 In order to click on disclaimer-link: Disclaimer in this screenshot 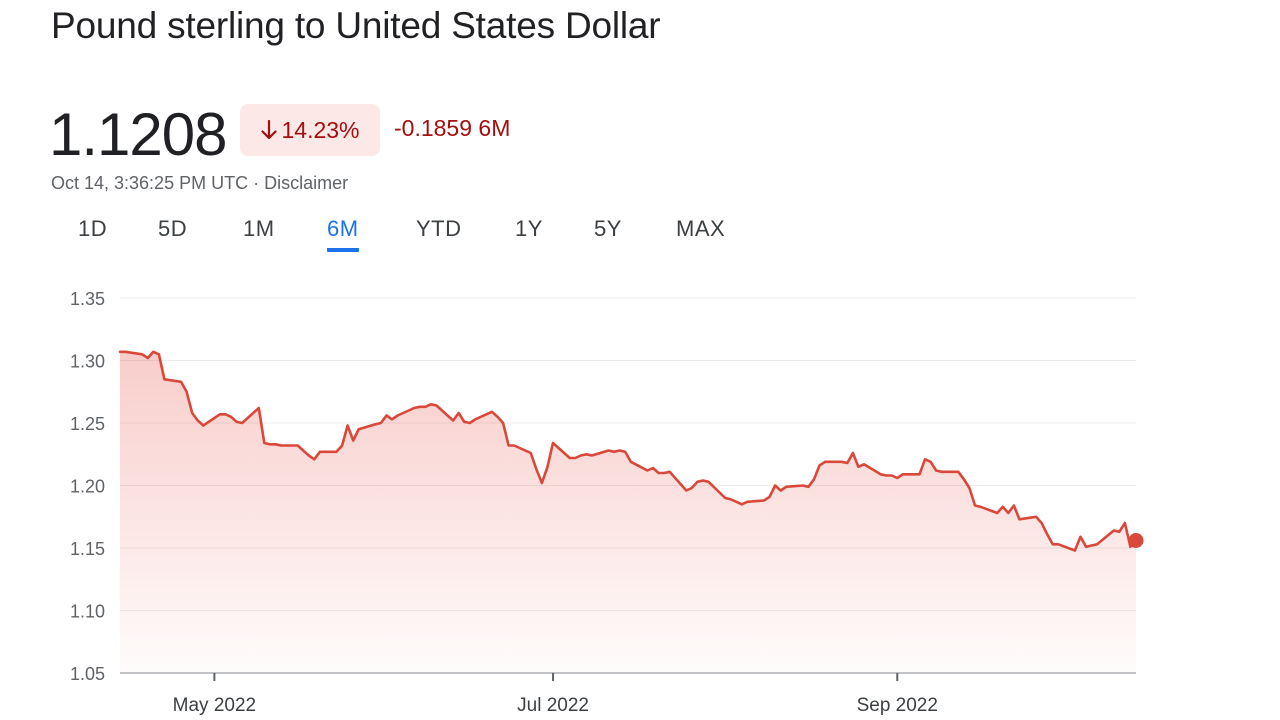, I will do `click(306, 183)`.